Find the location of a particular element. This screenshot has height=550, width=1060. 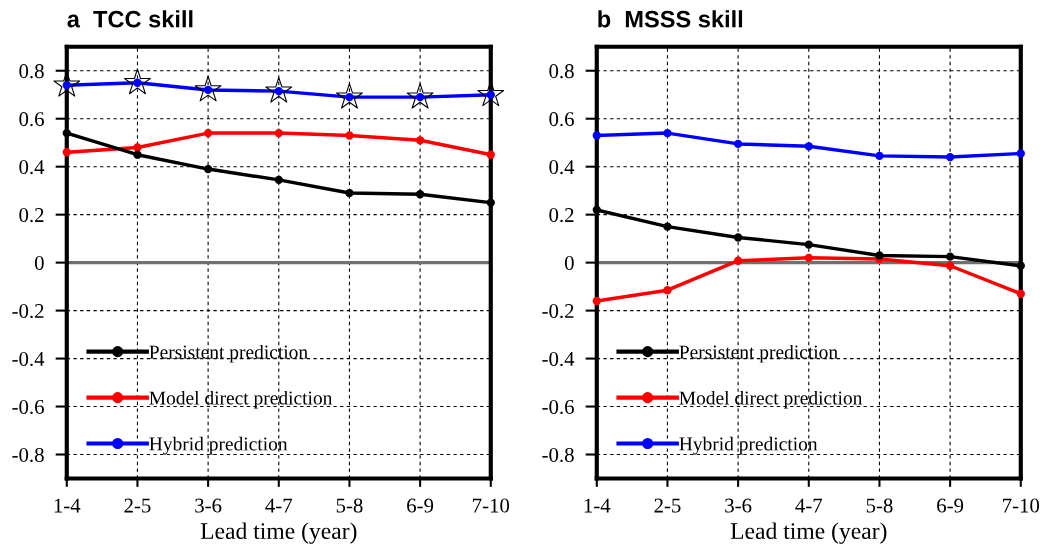

chart-title: b MSSS skill is located at coordinates (670, 19).